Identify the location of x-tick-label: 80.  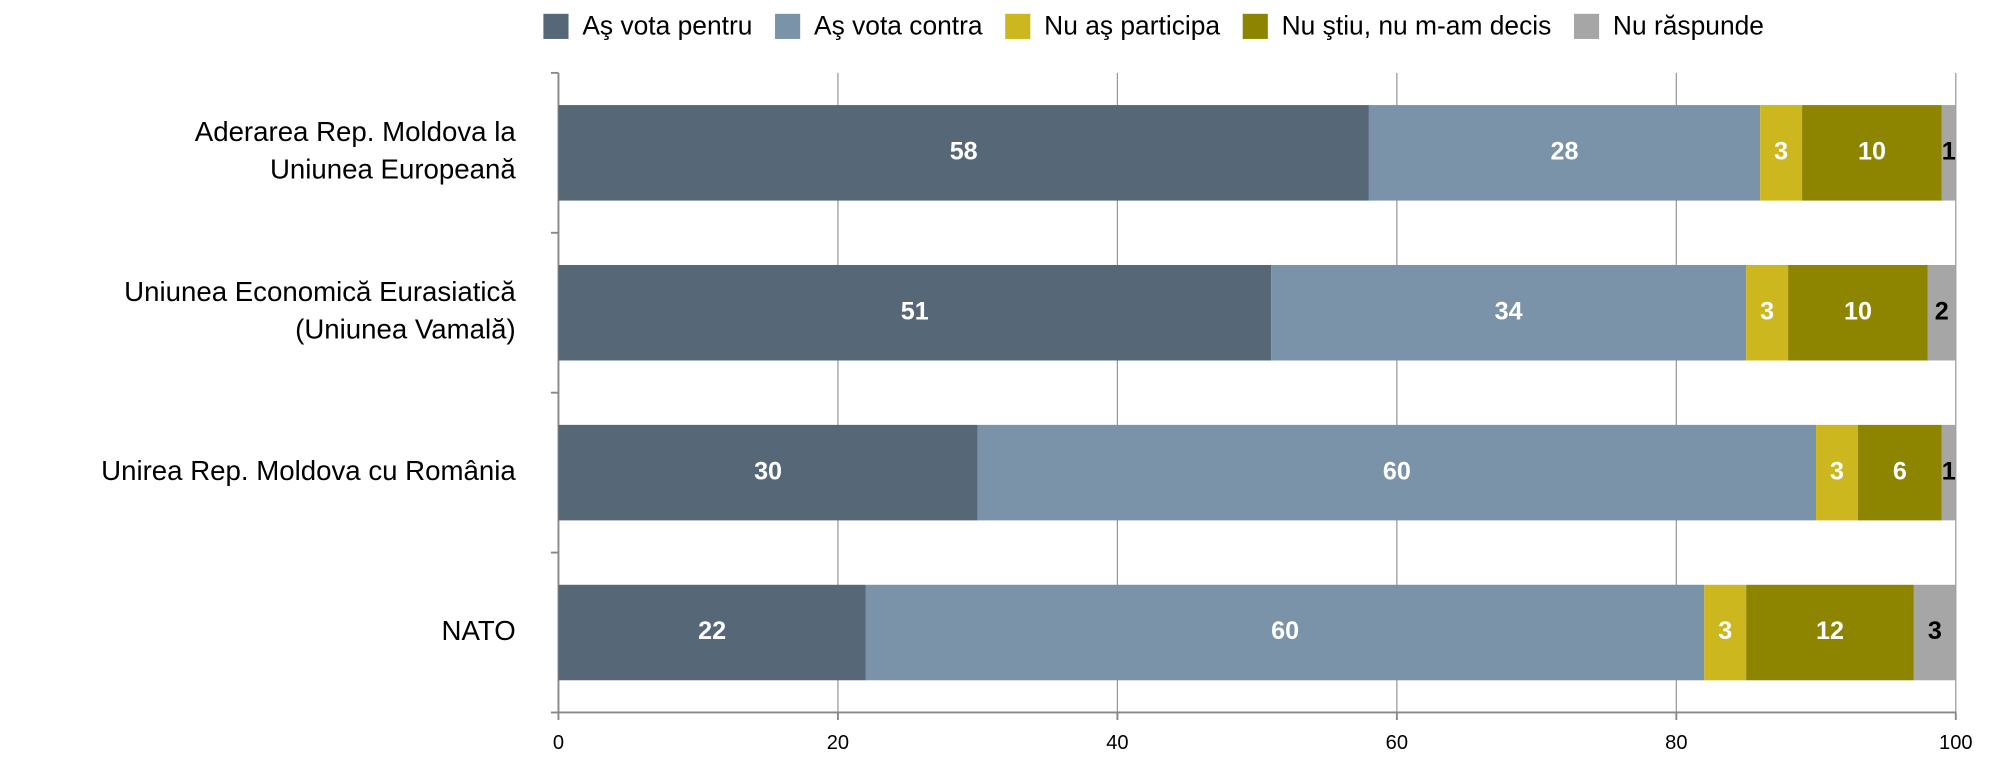
(1676, 743).